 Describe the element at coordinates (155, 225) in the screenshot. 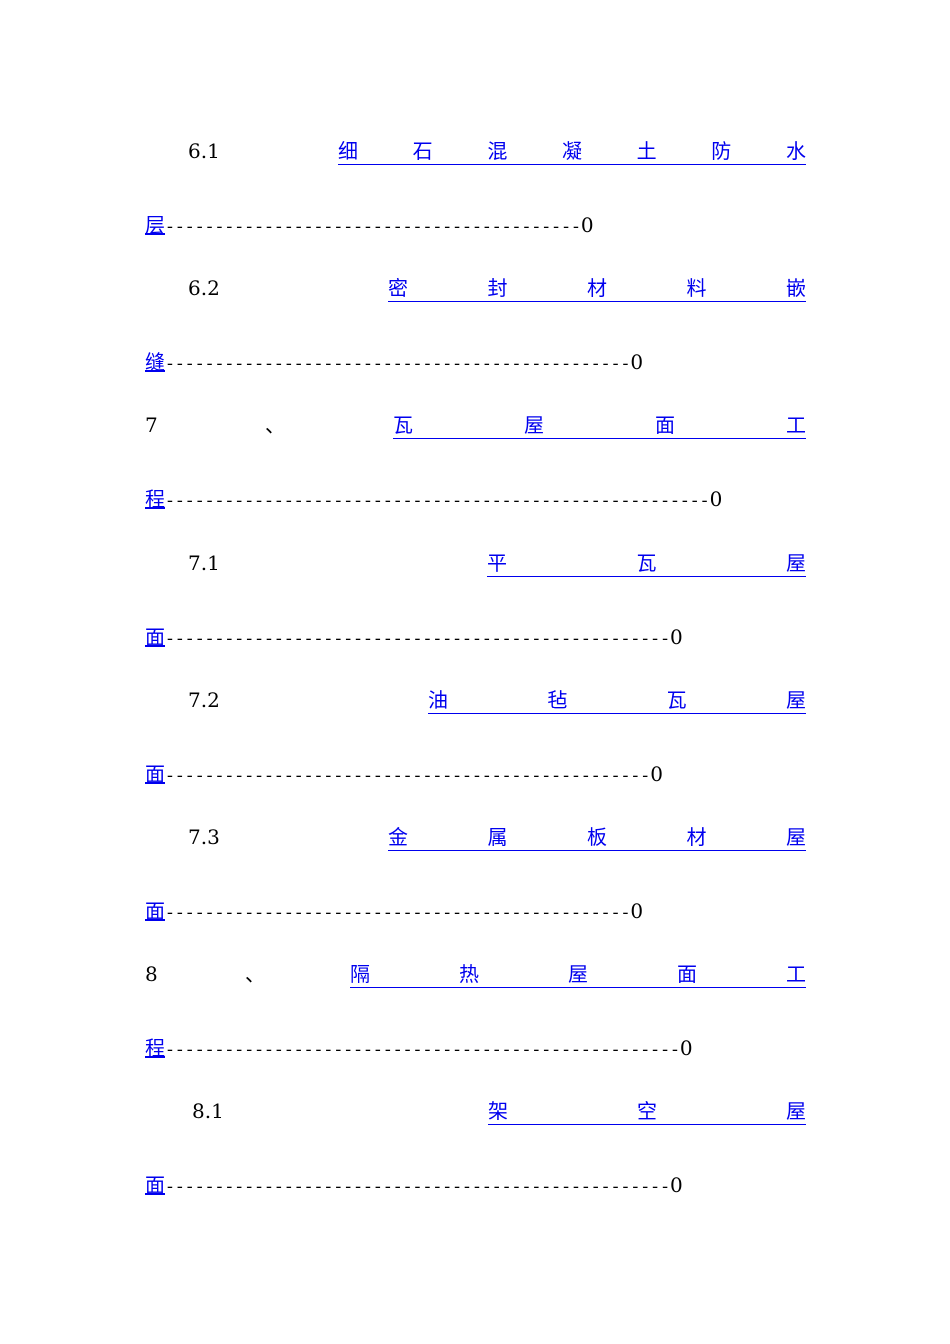

I see `title-end: 层` at that location.